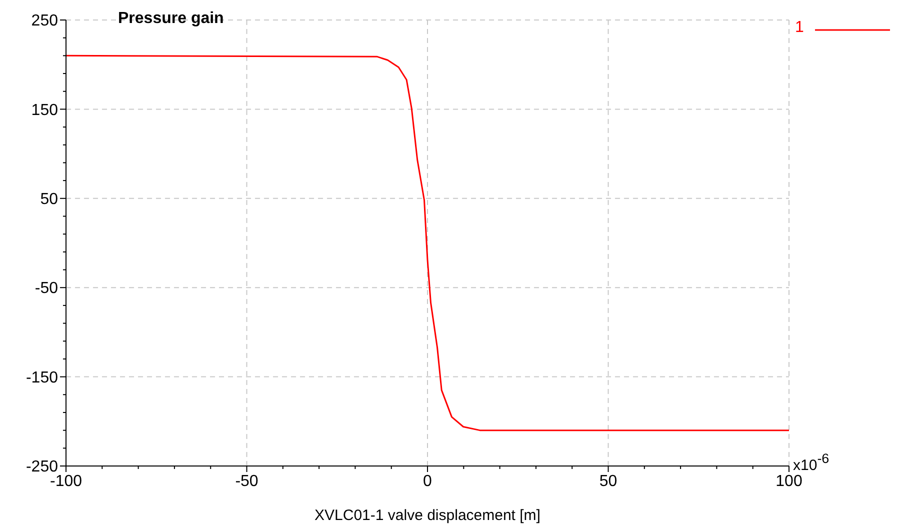  What do you see at coordinates (49, 199) in the screenshot?
I see `y-tick-label: 50` at bounding box center [49, 199].